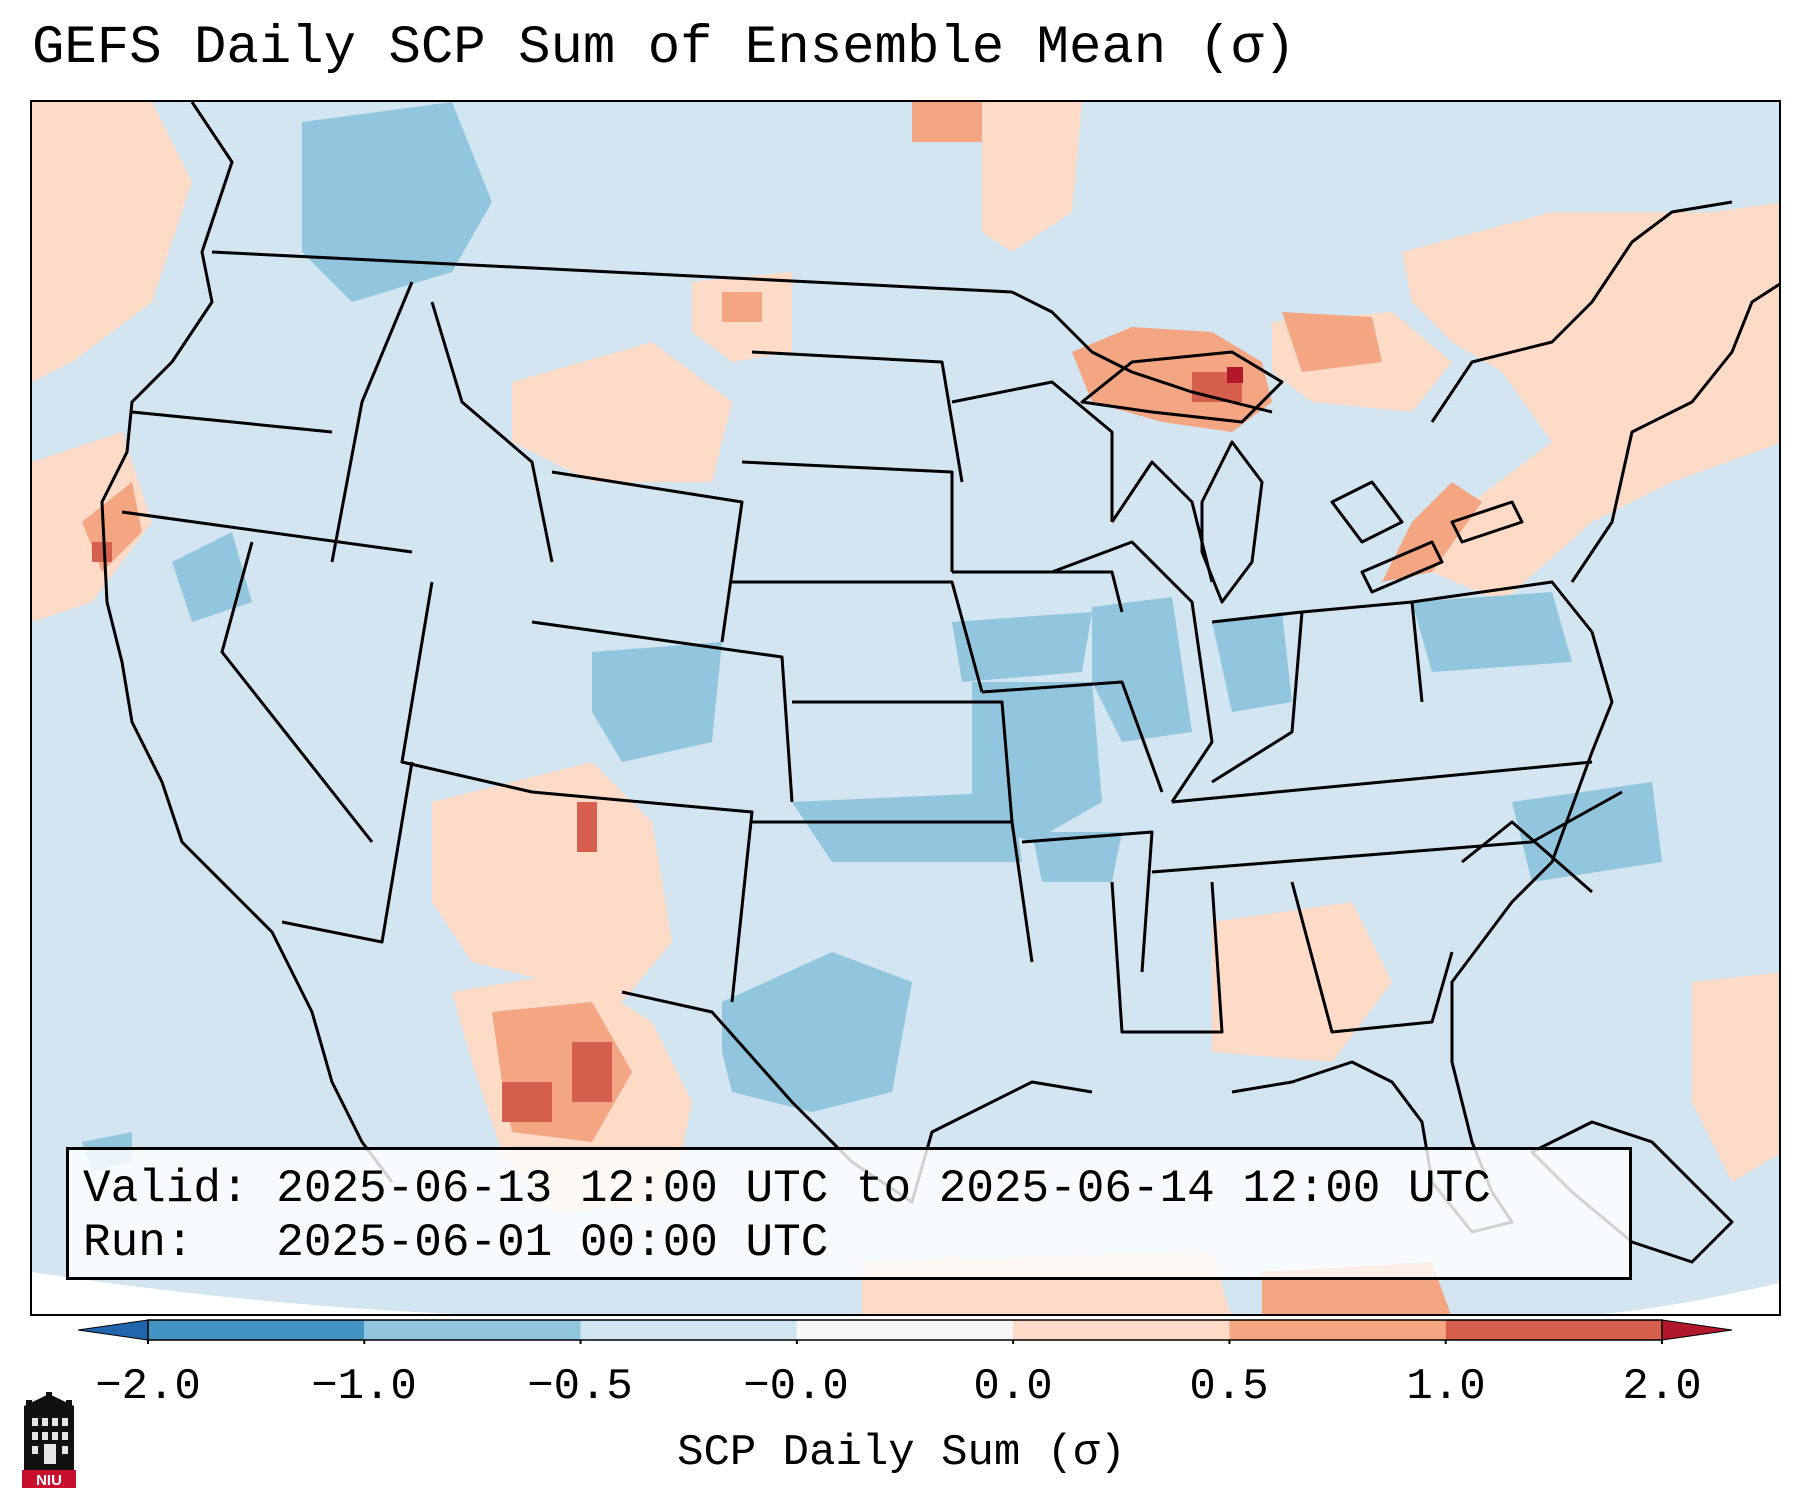 This screenshot has height=1506, width=1803. Describe the element at coordinates (847, 516) in the screenshot. I see `south-dakota-border` at that location.